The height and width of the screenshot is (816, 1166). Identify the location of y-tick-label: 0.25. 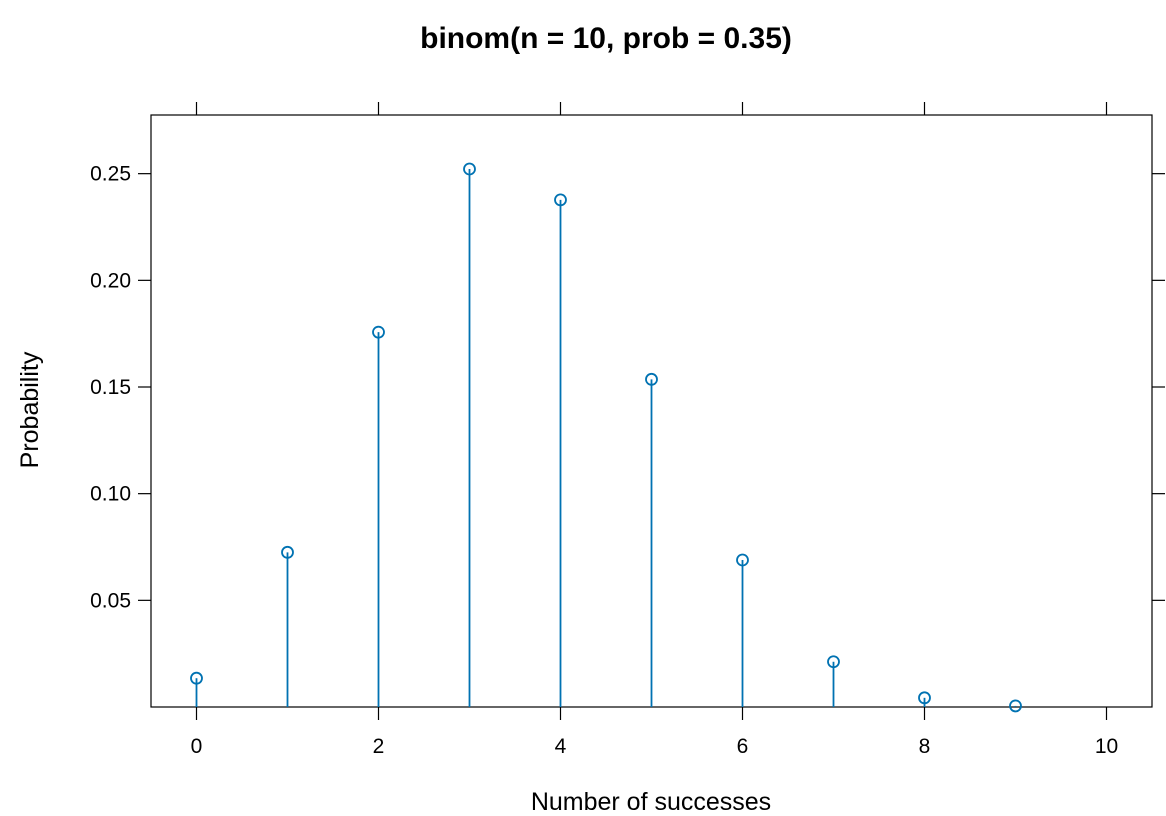
(110, 174).